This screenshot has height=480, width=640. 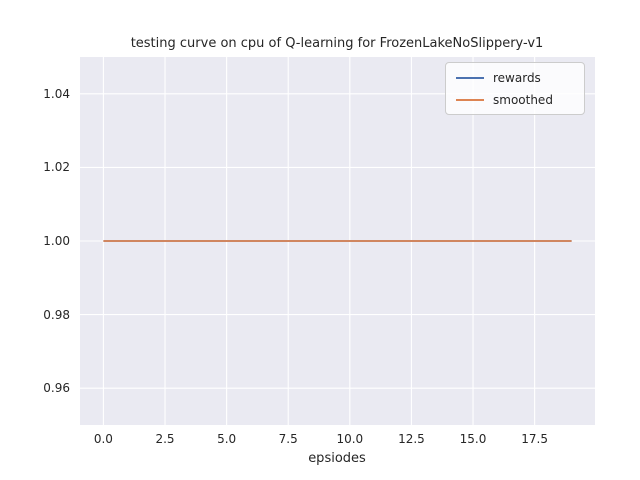 What do you see at coordinates (350, 439) in the screenshot?
I see `x-tick-label: 10.0` at bounding box center [350, 439].